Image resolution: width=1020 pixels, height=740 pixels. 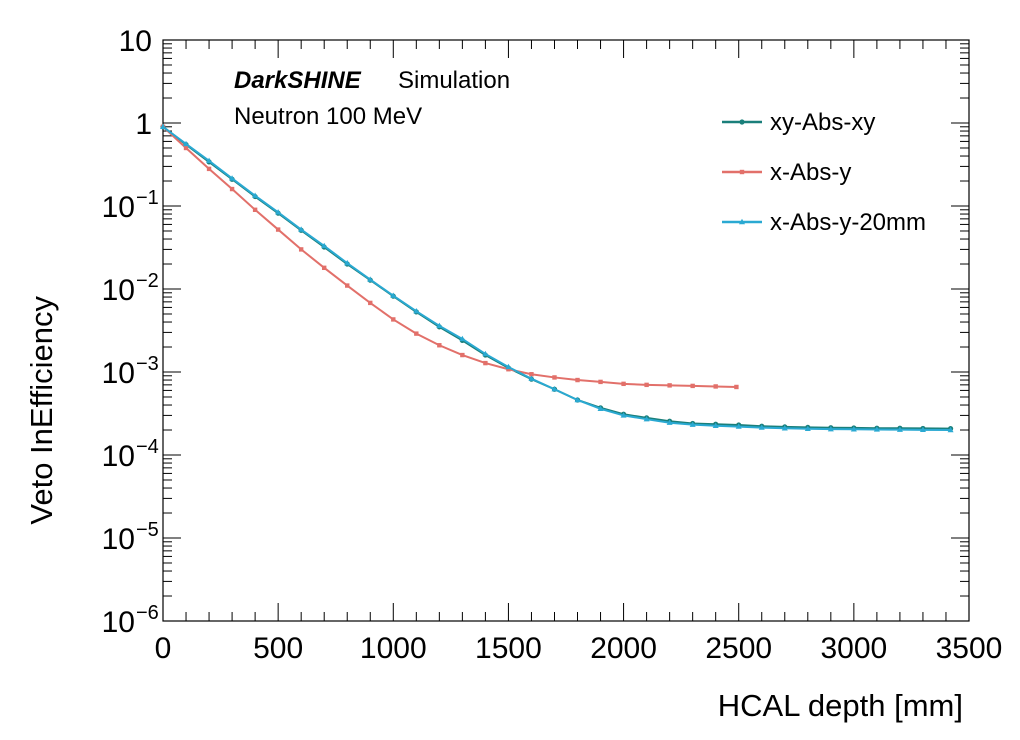 I want to click on y-tick-label-exponent: −6, so click(x=147, y=613).